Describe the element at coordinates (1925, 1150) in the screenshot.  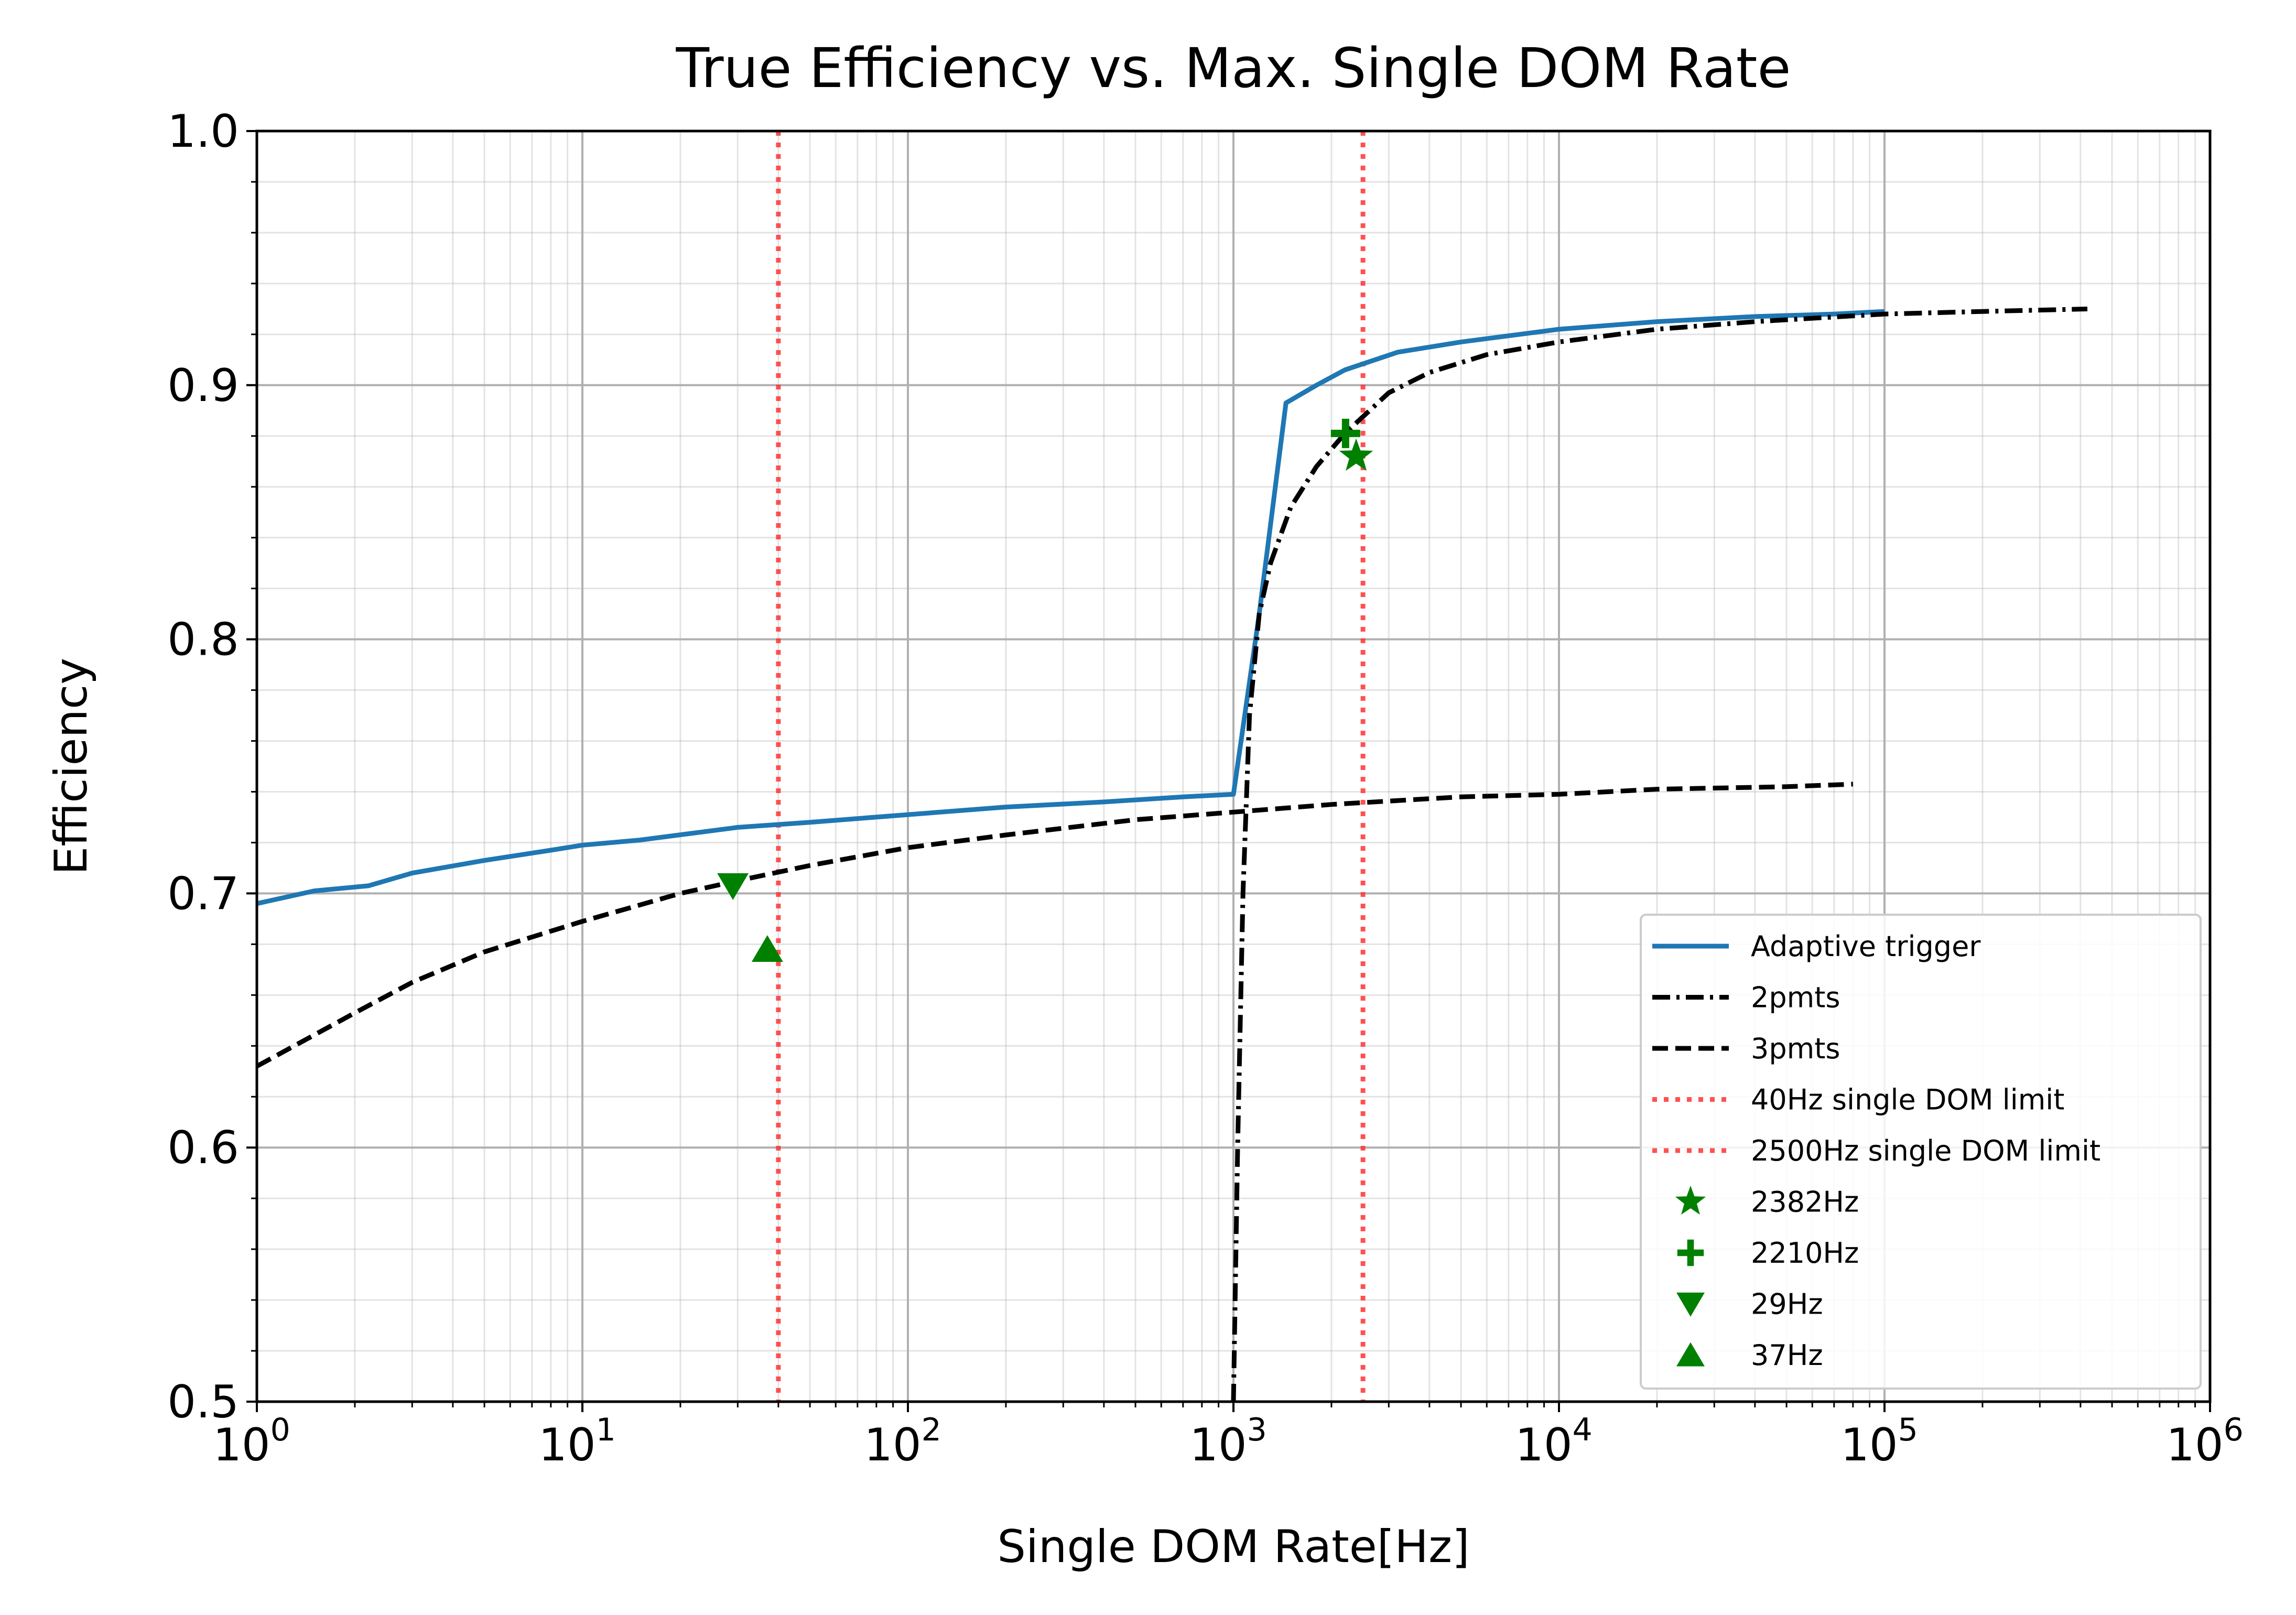
I see `legend-label: 2500Hz single DOM limit` at that location.